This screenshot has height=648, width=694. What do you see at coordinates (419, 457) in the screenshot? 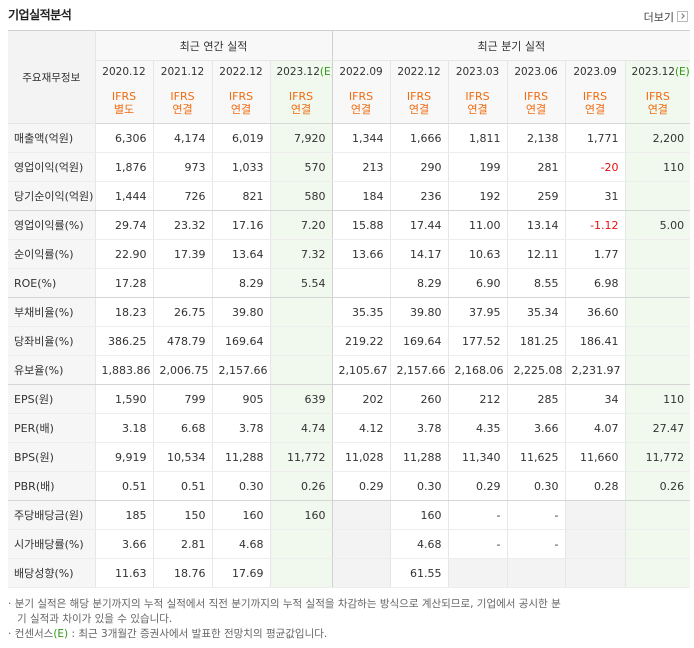
I see `value-cell: 11,288` at bounding box center [419, 457].